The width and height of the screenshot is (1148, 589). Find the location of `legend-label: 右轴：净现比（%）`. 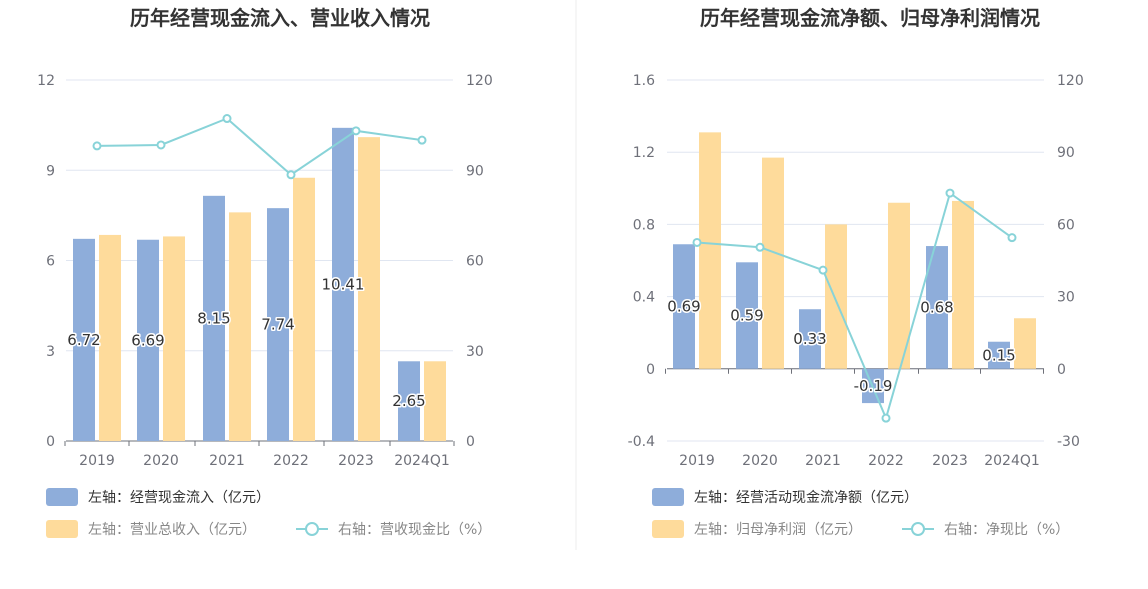

legend-label: 右轴：净现比（%） is located at coordinates (1006, 530).